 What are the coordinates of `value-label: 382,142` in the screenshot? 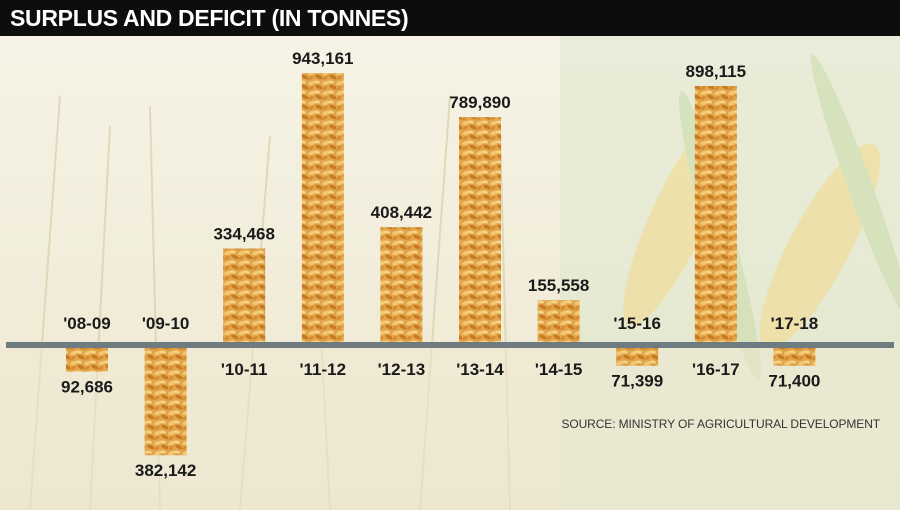 It's located at (165, 470).